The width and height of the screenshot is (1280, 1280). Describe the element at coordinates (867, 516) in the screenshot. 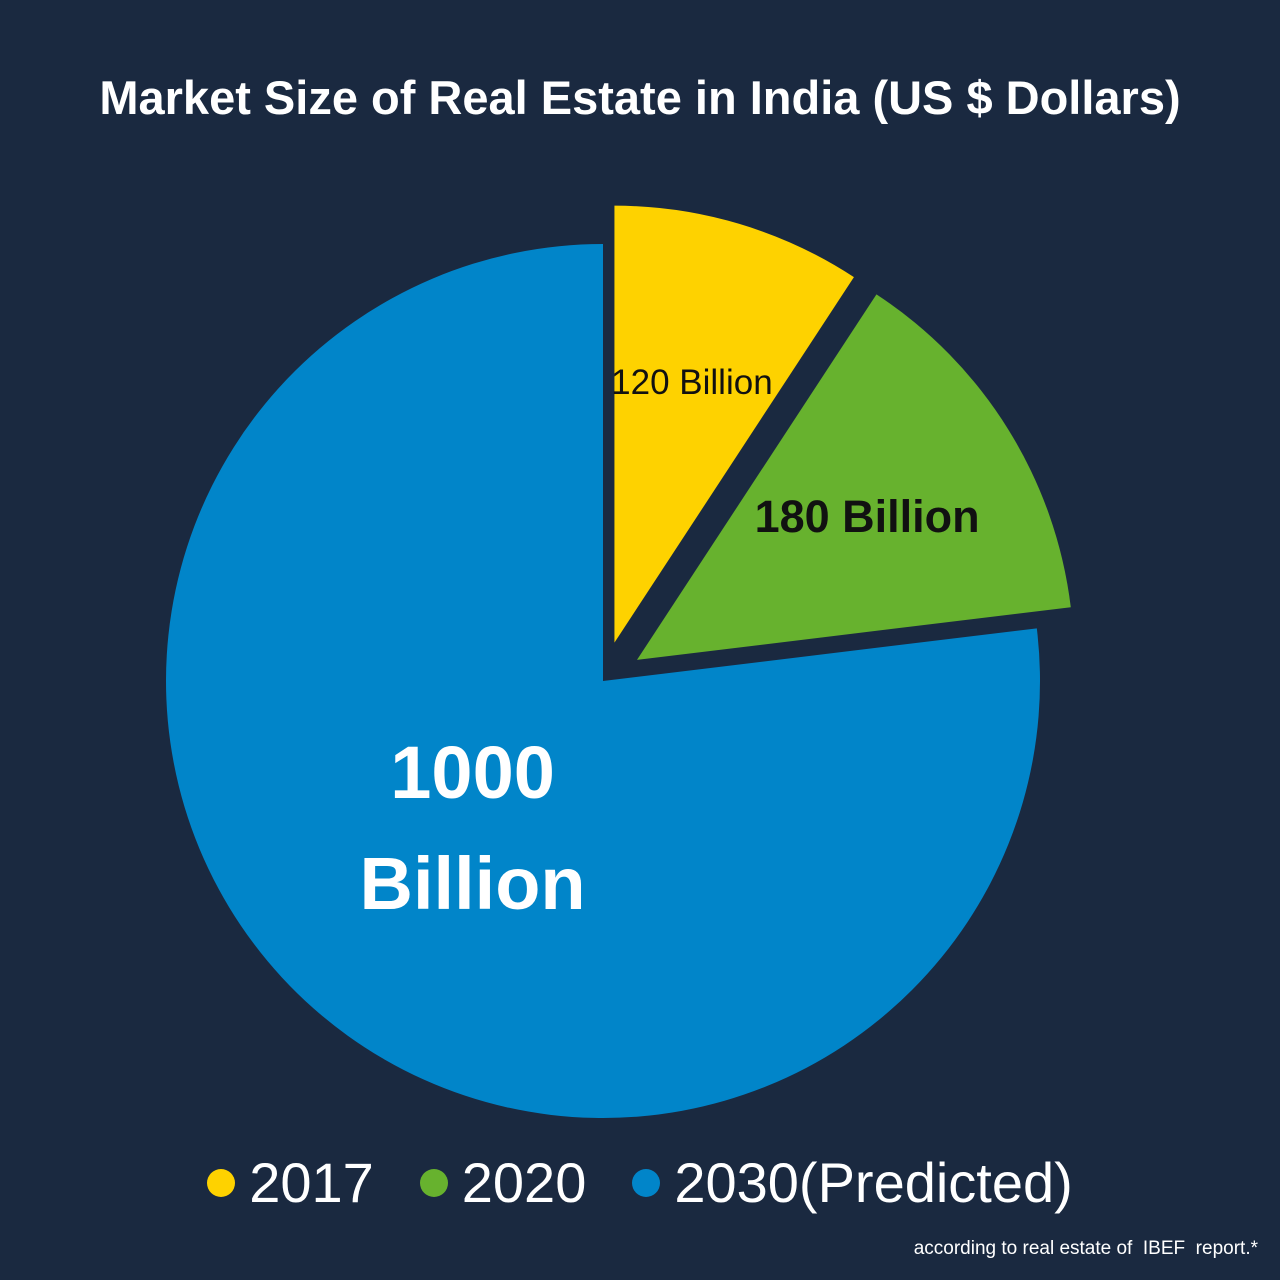

I see `slice-label: 180 Billion` at that location.